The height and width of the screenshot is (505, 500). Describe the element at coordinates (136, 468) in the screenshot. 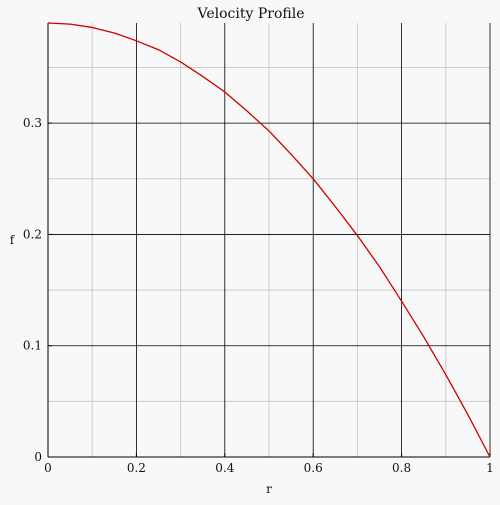

I see `x-tick-label: 0.2` at that location.